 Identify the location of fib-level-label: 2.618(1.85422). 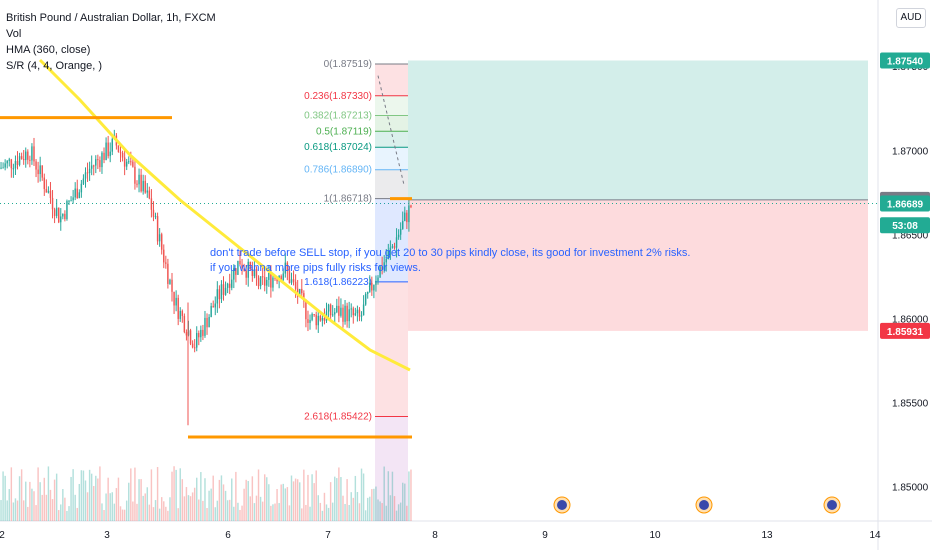
(338, 416).